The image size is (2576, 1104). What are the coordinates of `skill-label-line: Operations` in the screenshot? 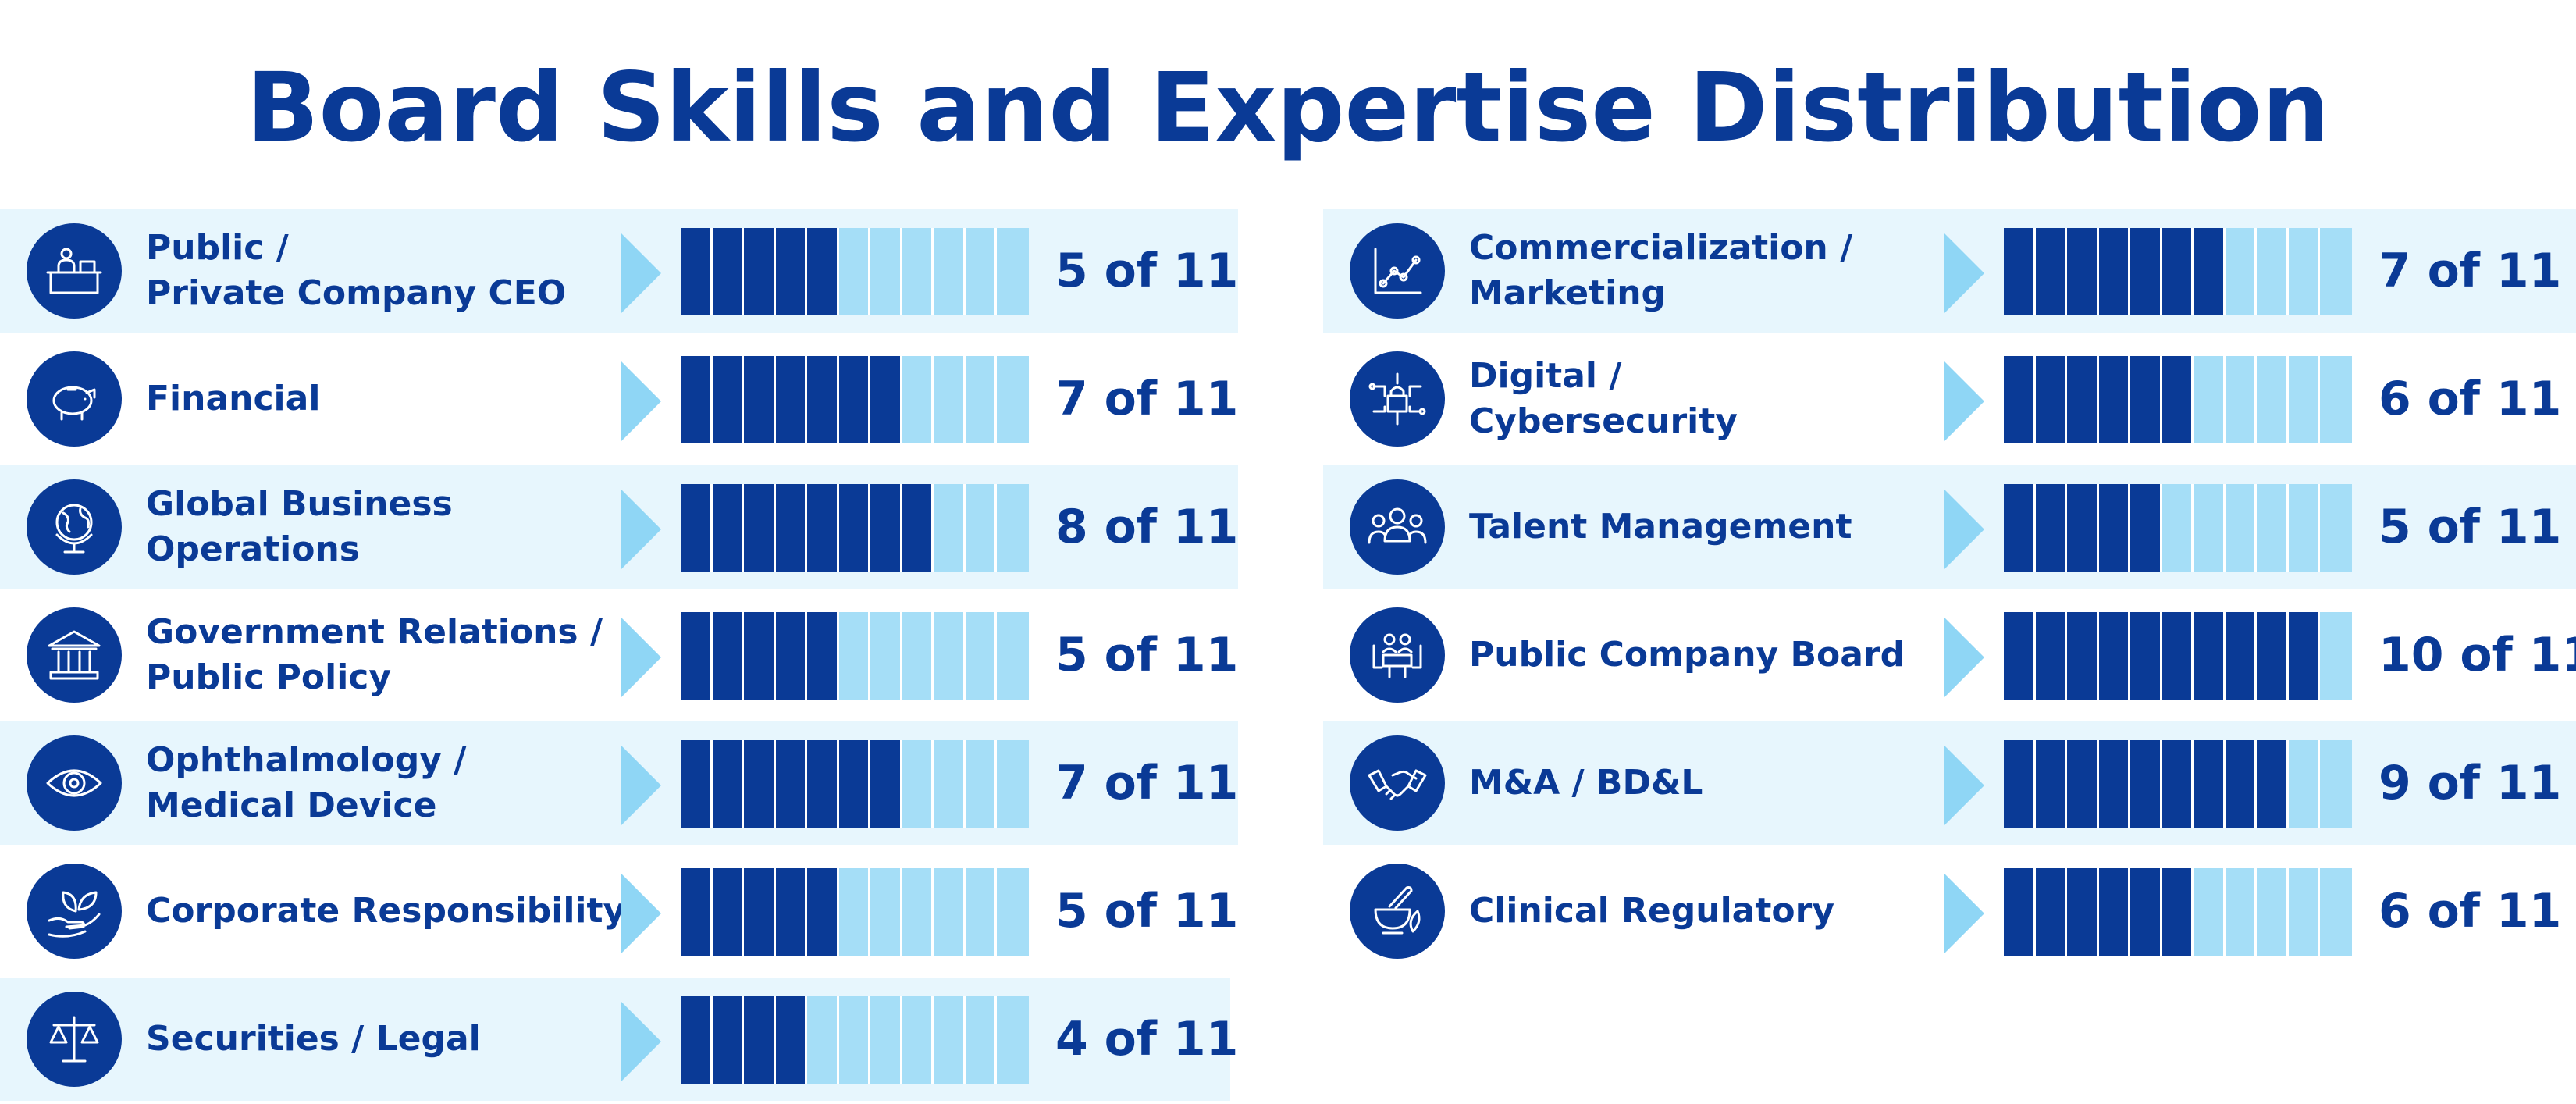 It's located at (253, 549).